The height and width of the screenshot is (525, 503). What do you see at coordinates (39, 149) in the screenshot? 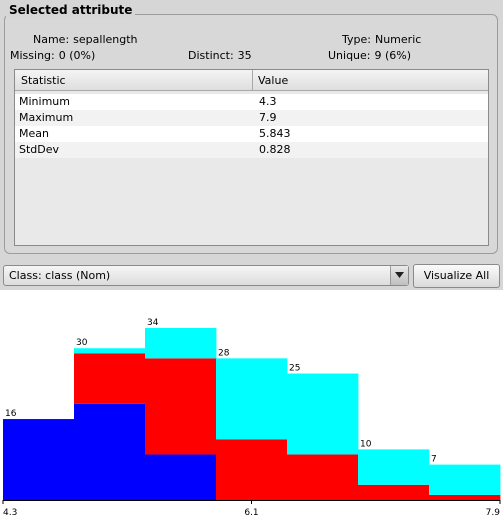
I see `stat-cell: StdDev` at bounding box center [39, 149].